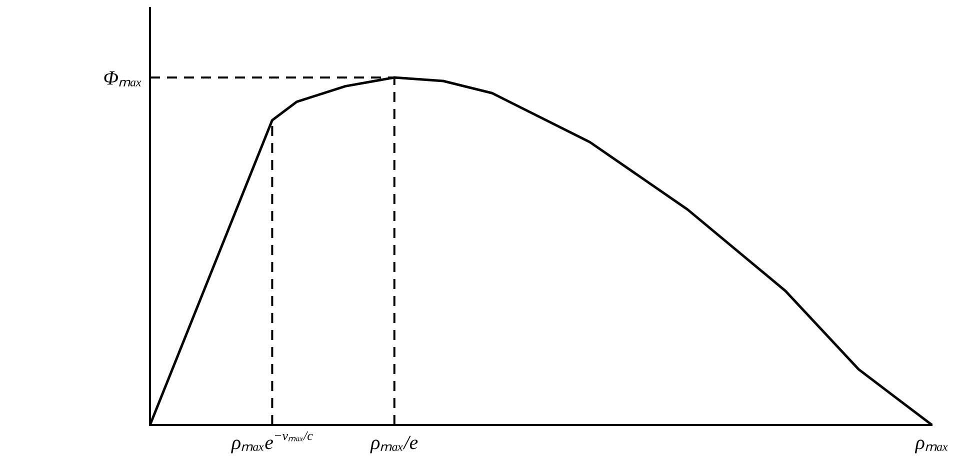  What do you see at coordinates (394, 443) in the screenshot?
I see `x-tick-label: ρₘₐₓ/e` at bounding box center [394, 443].